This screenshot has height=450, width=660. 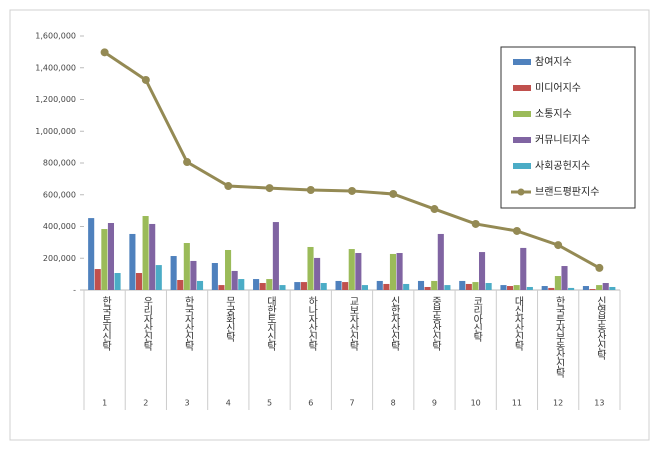 I want to click on legend-label: 소통지수, so click(x=553, y=114).